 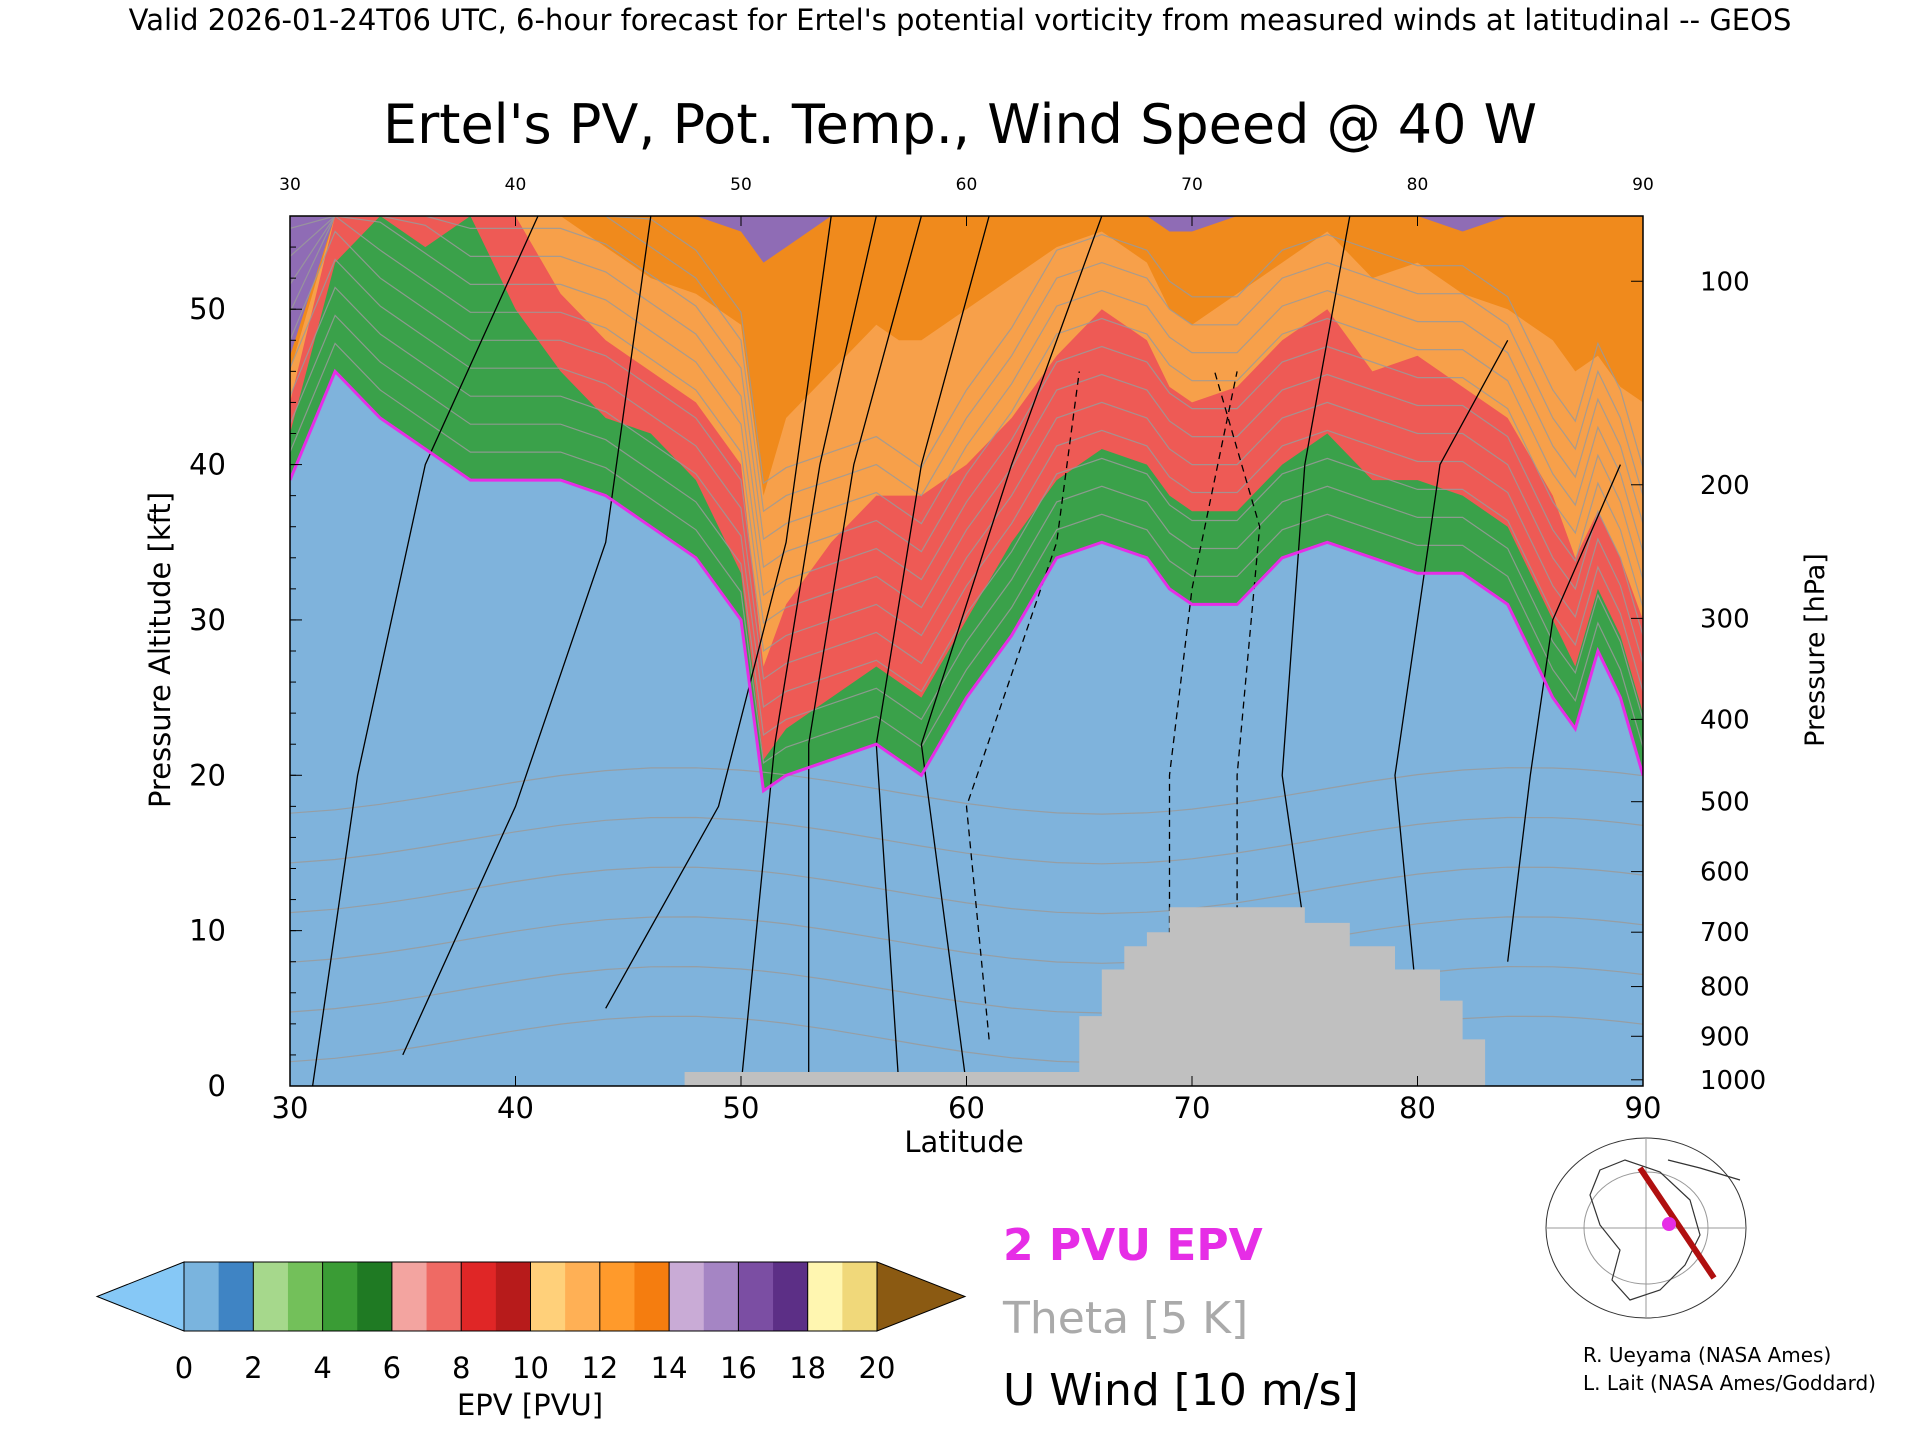 I want to click on colorbar: 0 2 4 6 8 10 12 14 16 18 20, so click(x=531, y=1323).